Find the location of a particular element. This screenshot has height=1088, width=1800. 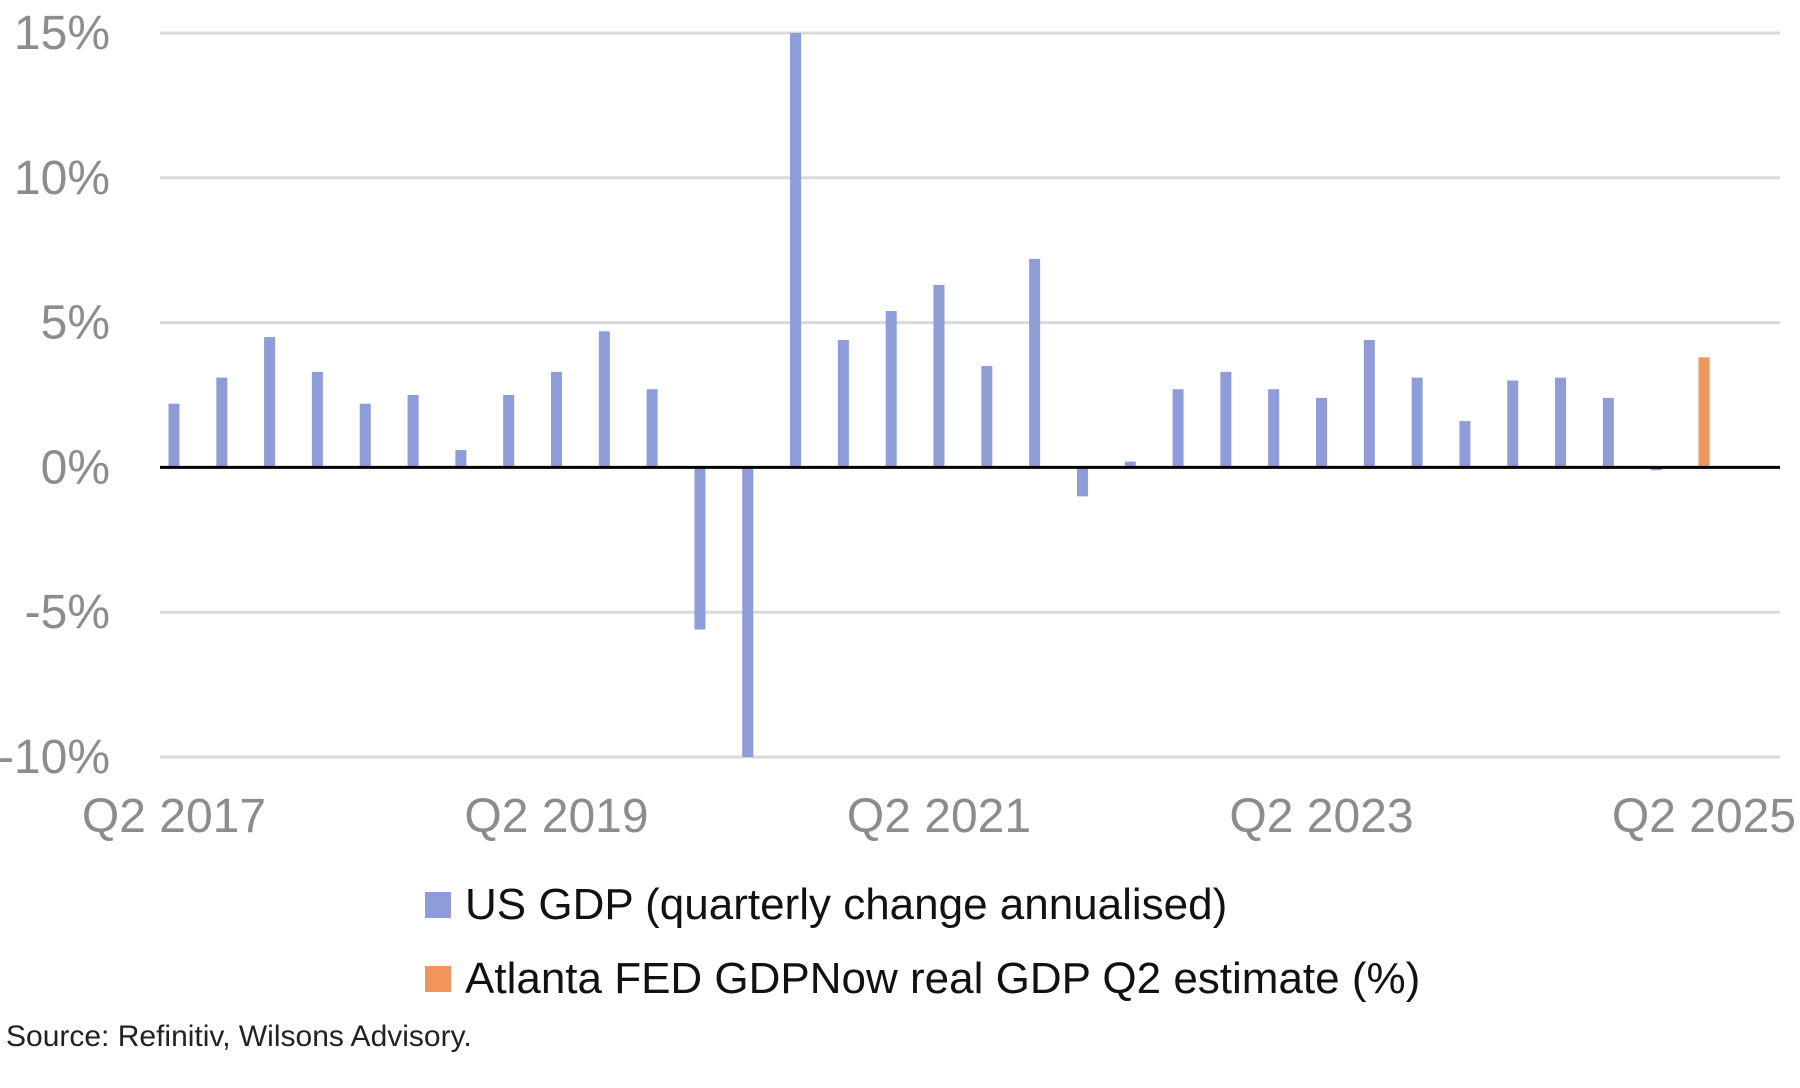

x-tick-label: Q2 2023 is located at coordinates (1321, 816).